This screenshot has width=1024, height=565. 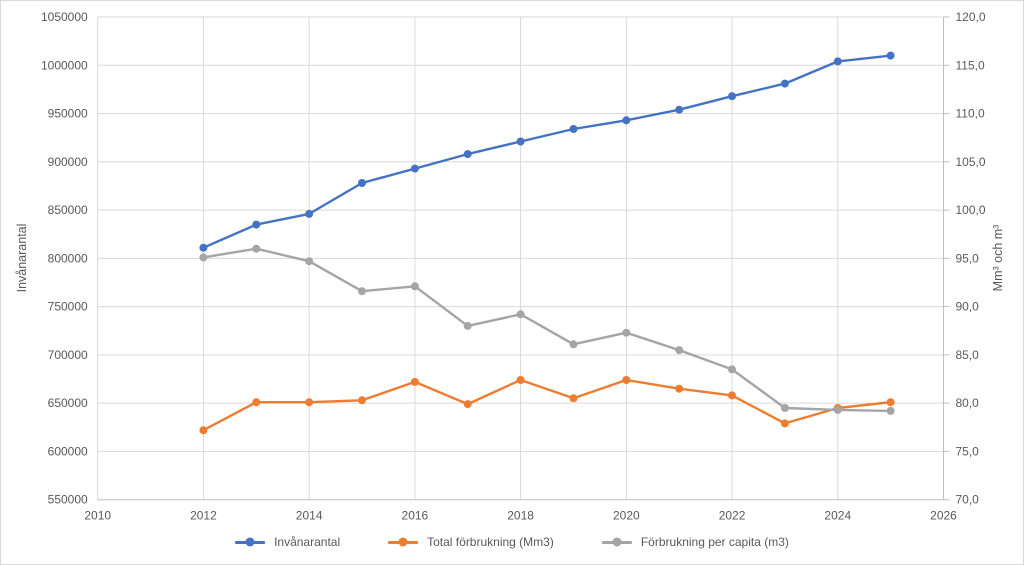 I want to click on y-right-tick-label: 85,0, so click(x=968, y=355).